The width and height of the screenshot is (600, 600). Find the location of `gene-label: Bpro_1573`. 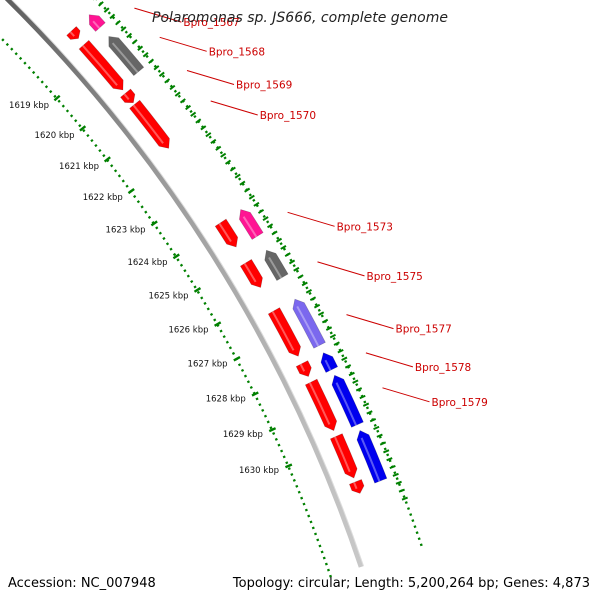

gene-label: Bpro_1573 is located at coordinates (365, 227).